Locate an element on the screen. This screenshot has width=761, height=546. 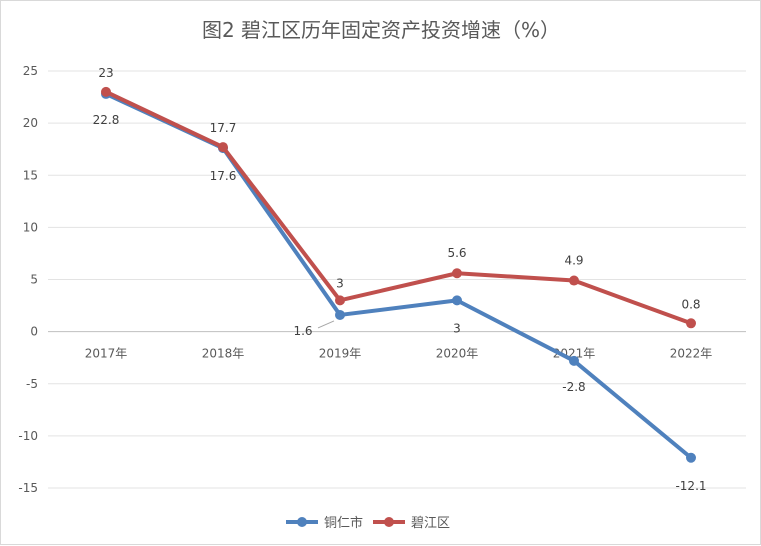
data-label: 17.7 is located at coordinates (223, 128).